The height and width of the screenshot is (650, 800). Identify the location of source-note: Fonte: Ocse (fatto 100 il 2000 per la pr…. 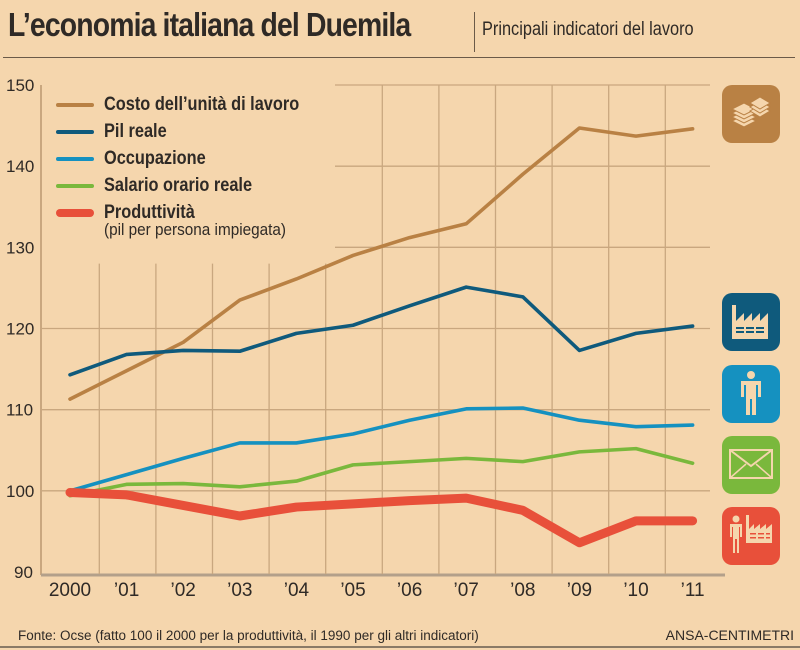
(248, 635).